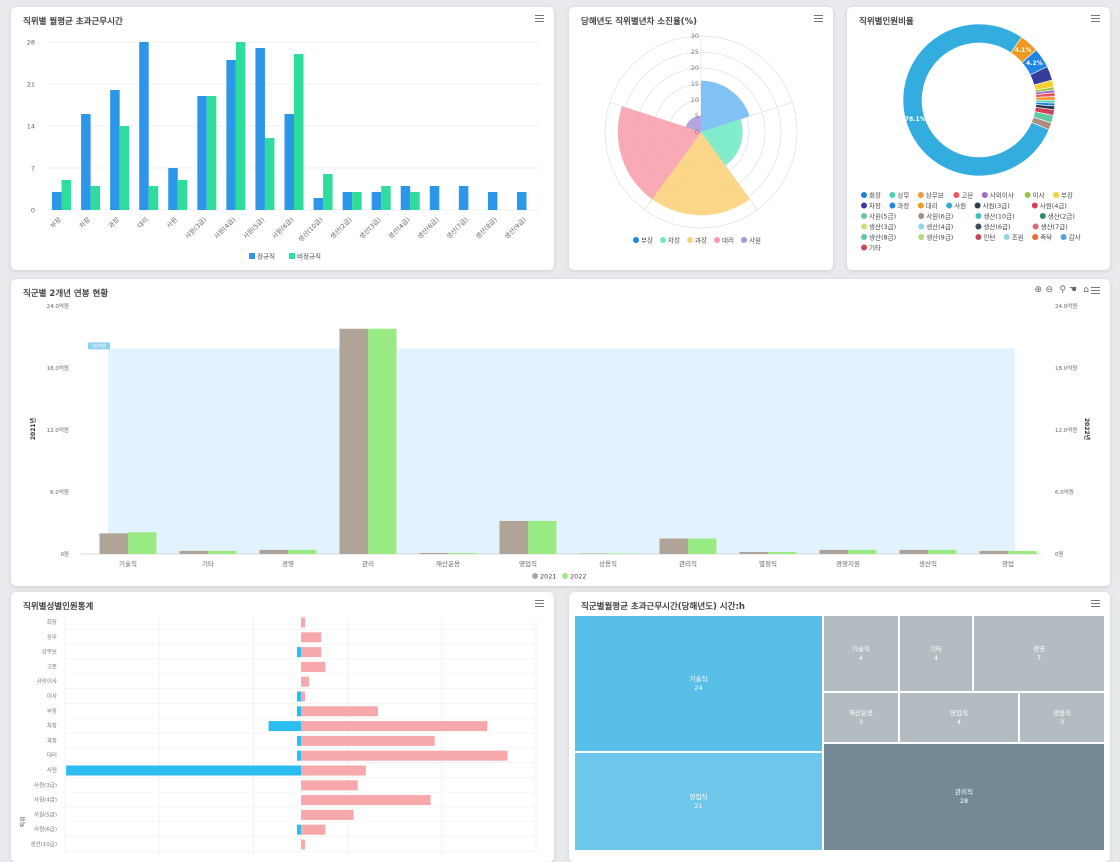  Describe the element at coordinates (1062, 290) in the screenshot. I see `search-icon: ⚲` at that location.